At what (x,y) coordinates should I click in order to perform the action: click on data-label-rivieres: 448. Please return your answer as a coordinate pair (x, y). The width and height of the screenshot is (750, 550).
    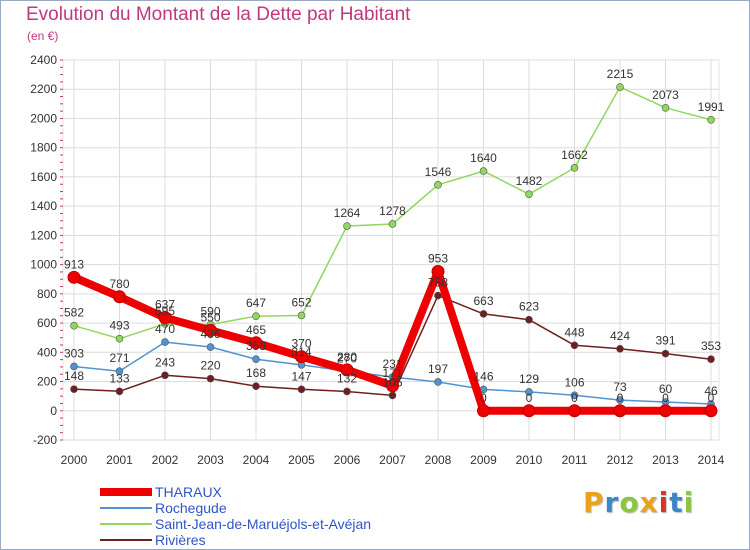
    Looking at the image, I should click on (574, 332).